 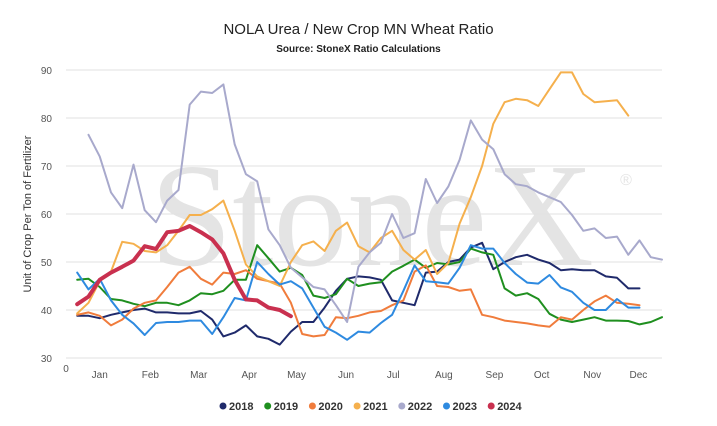 I want to click on legend-marker-2022, so click(x=402, y=406).